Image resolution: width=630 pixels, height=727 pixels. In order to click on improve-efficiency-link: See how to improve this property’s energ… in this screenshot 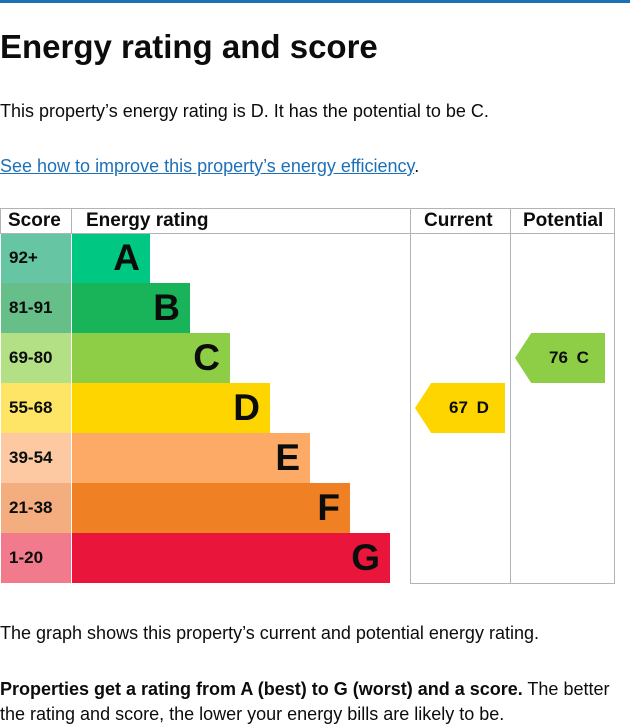, I will do `click(207, 166)`.